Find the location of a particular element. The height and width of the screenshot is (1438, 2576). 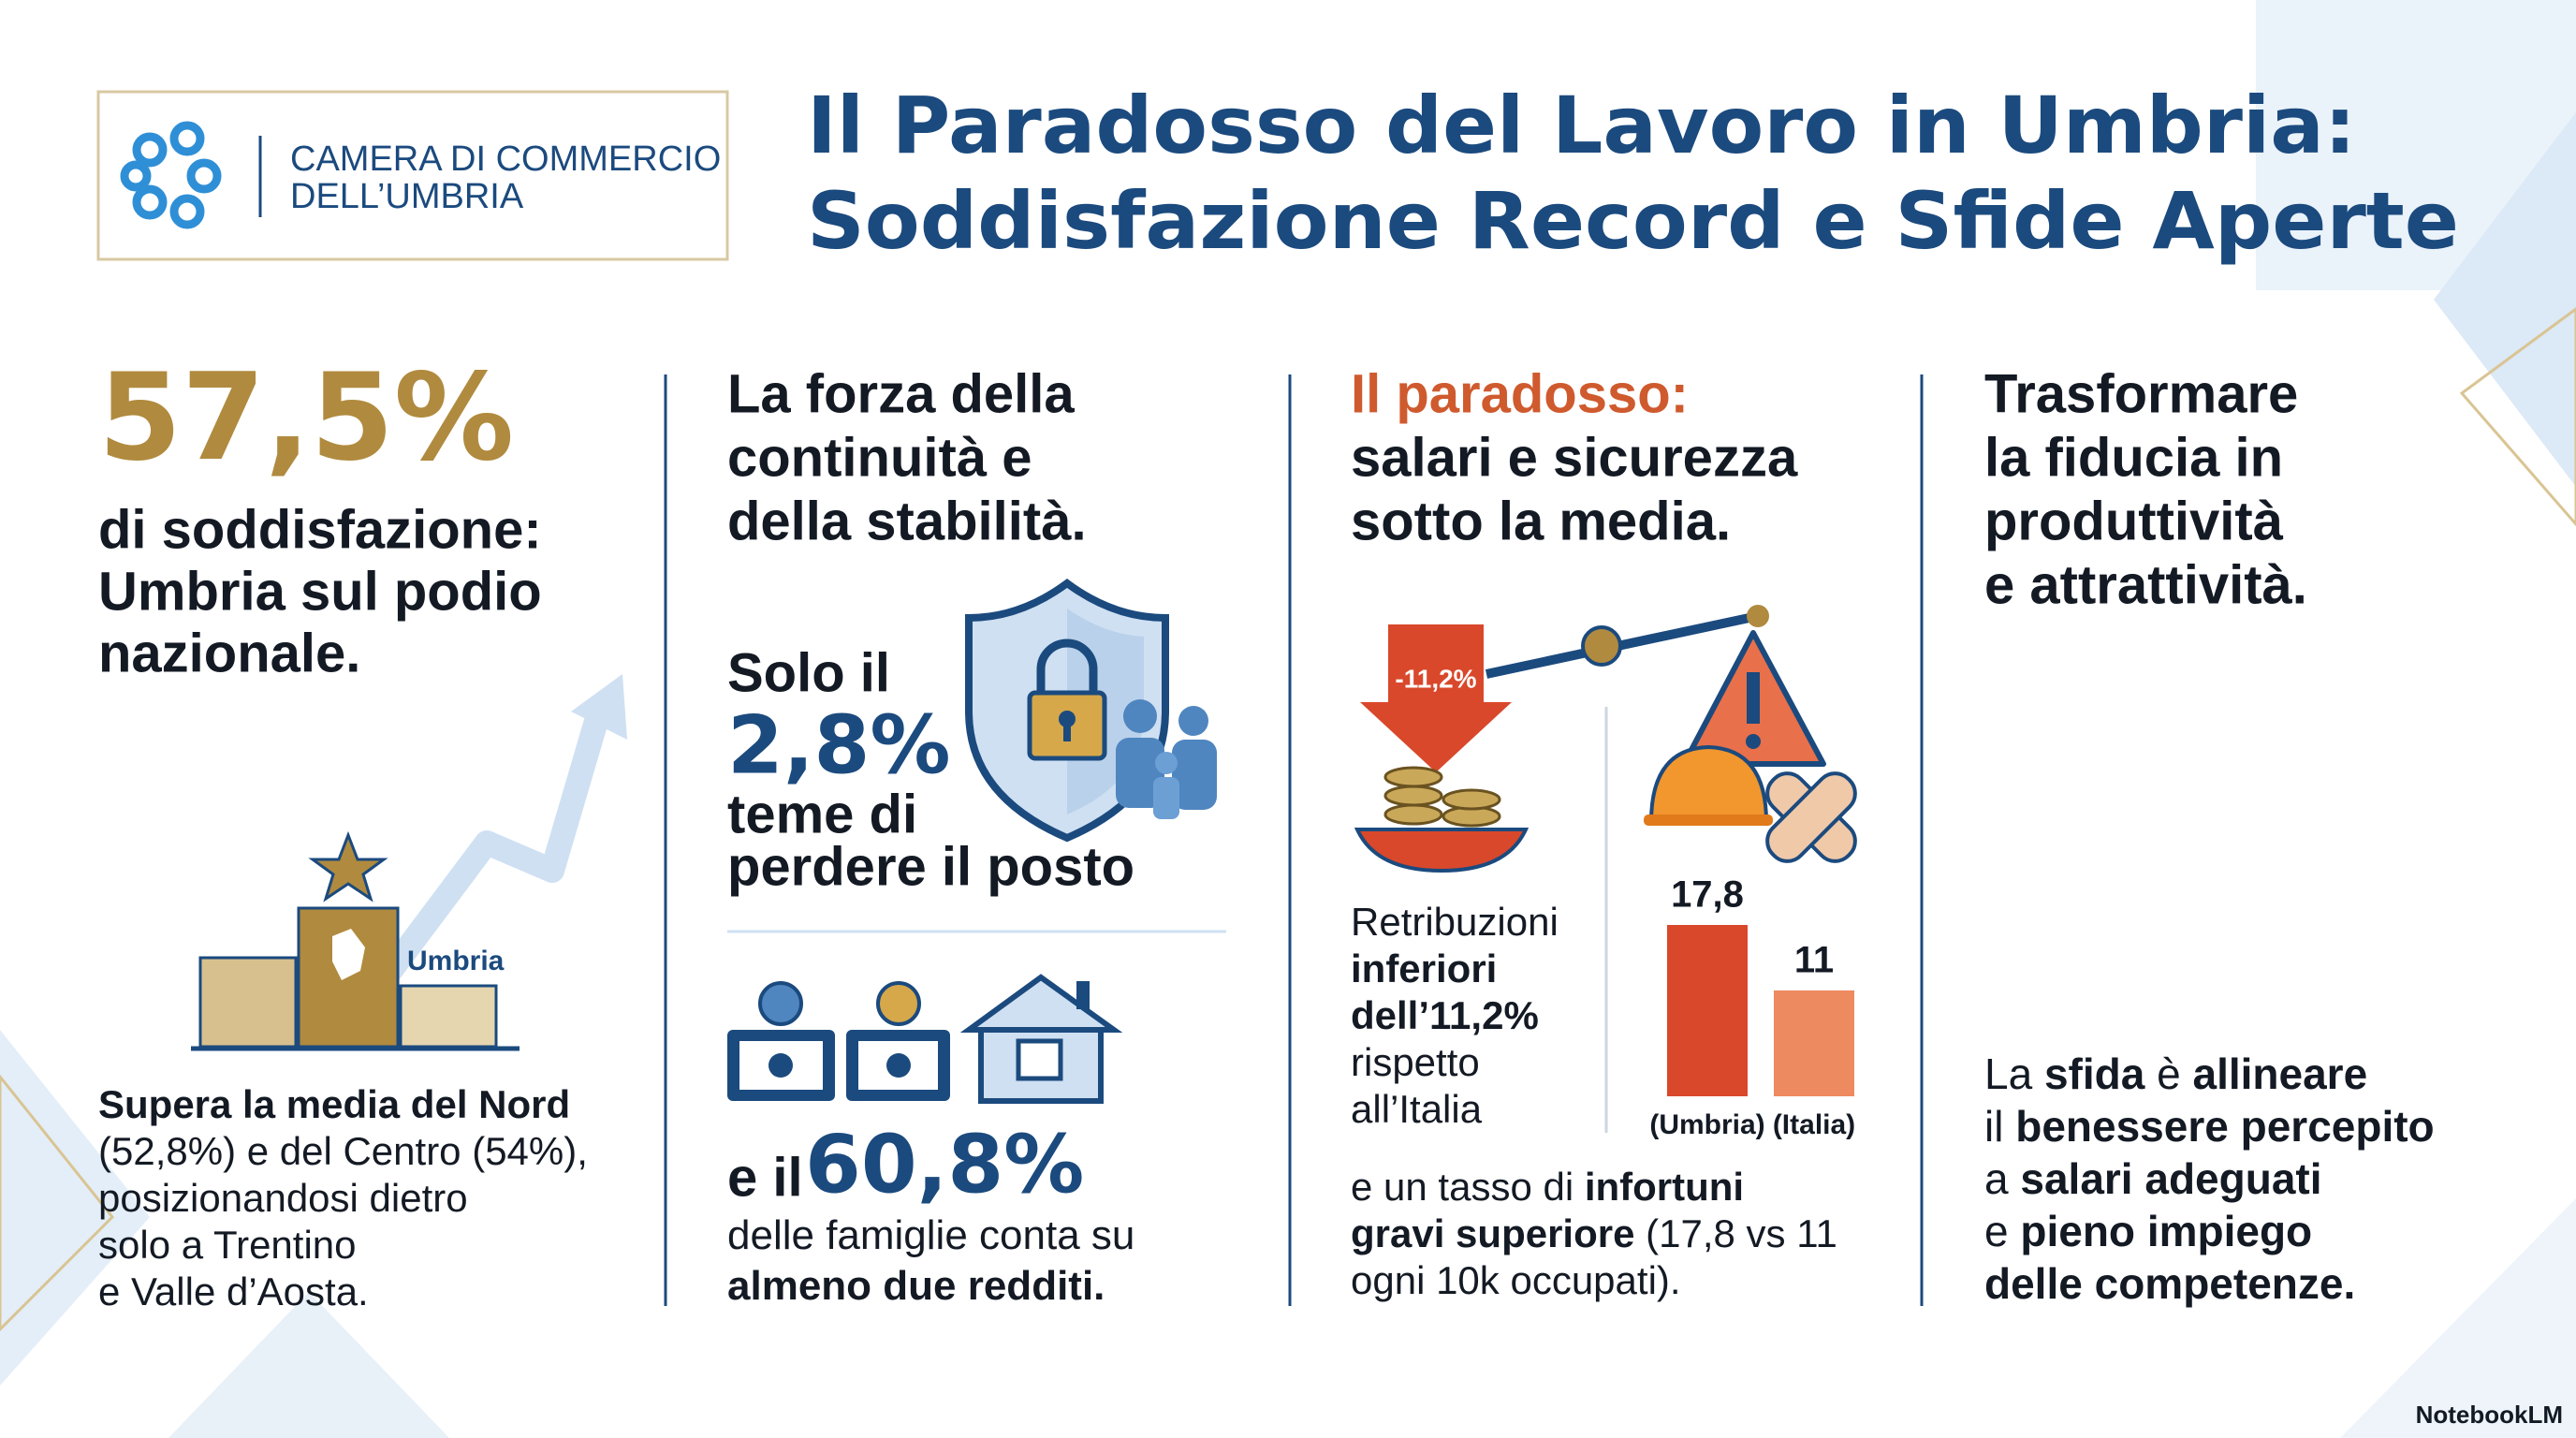

body-line: La sfida è allineare is located at coordinates (2175, 1073).